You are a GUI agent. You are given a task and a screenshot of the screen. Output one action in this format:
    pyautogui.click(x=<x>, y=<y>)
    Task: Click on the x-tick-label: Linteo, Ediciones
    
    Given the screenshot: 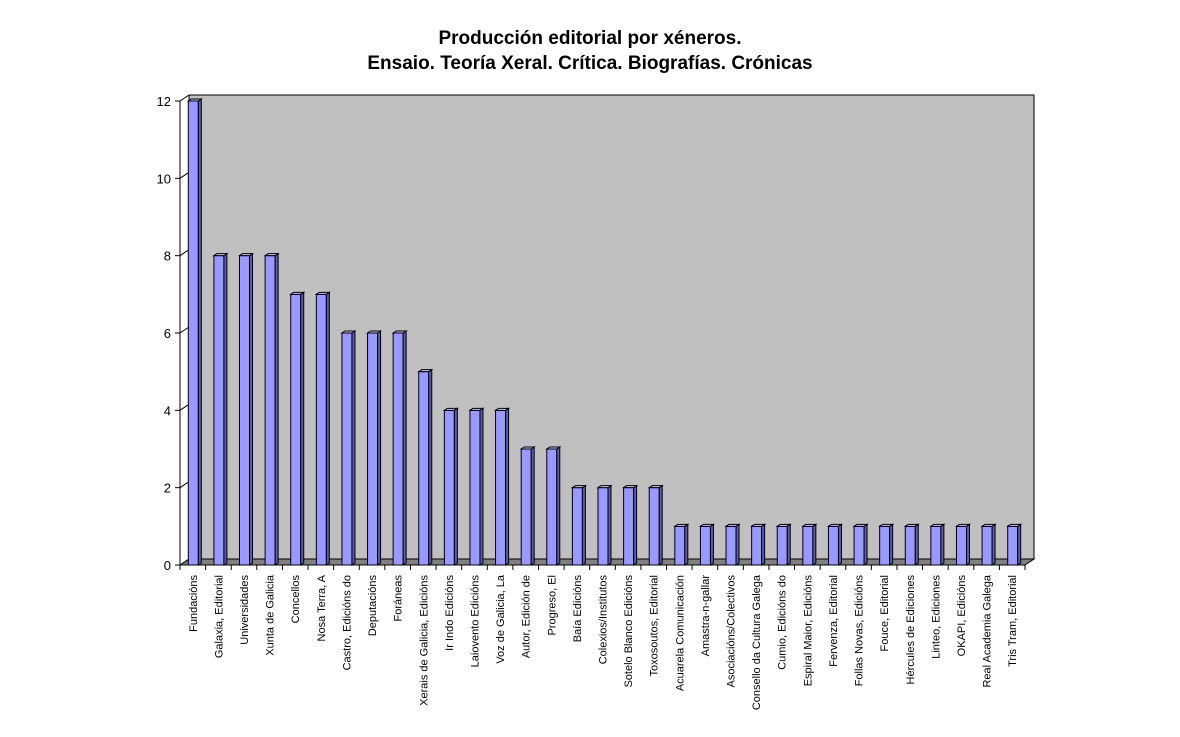 What is the action you would take?
    pyautogui.click(x=936, y=617)
    